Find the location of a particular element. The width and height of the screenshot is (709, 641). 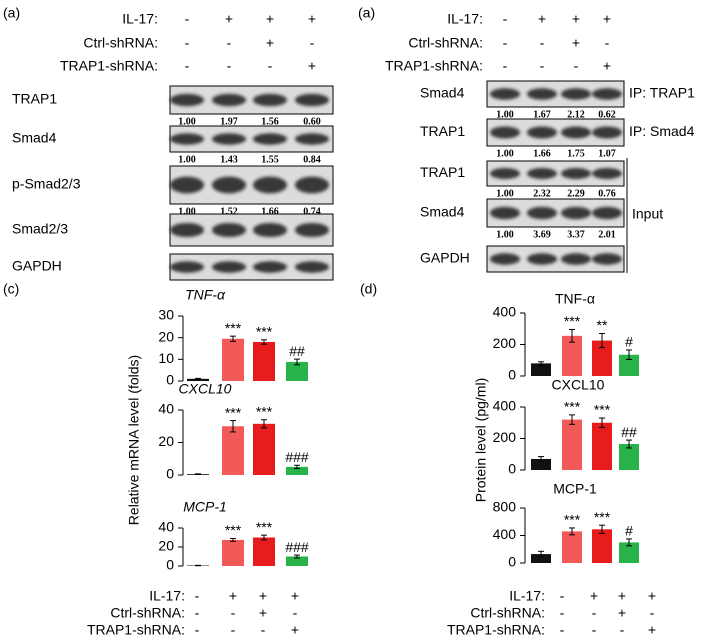

densitometry-value: 0.62 is located at coordinates (607, 114).